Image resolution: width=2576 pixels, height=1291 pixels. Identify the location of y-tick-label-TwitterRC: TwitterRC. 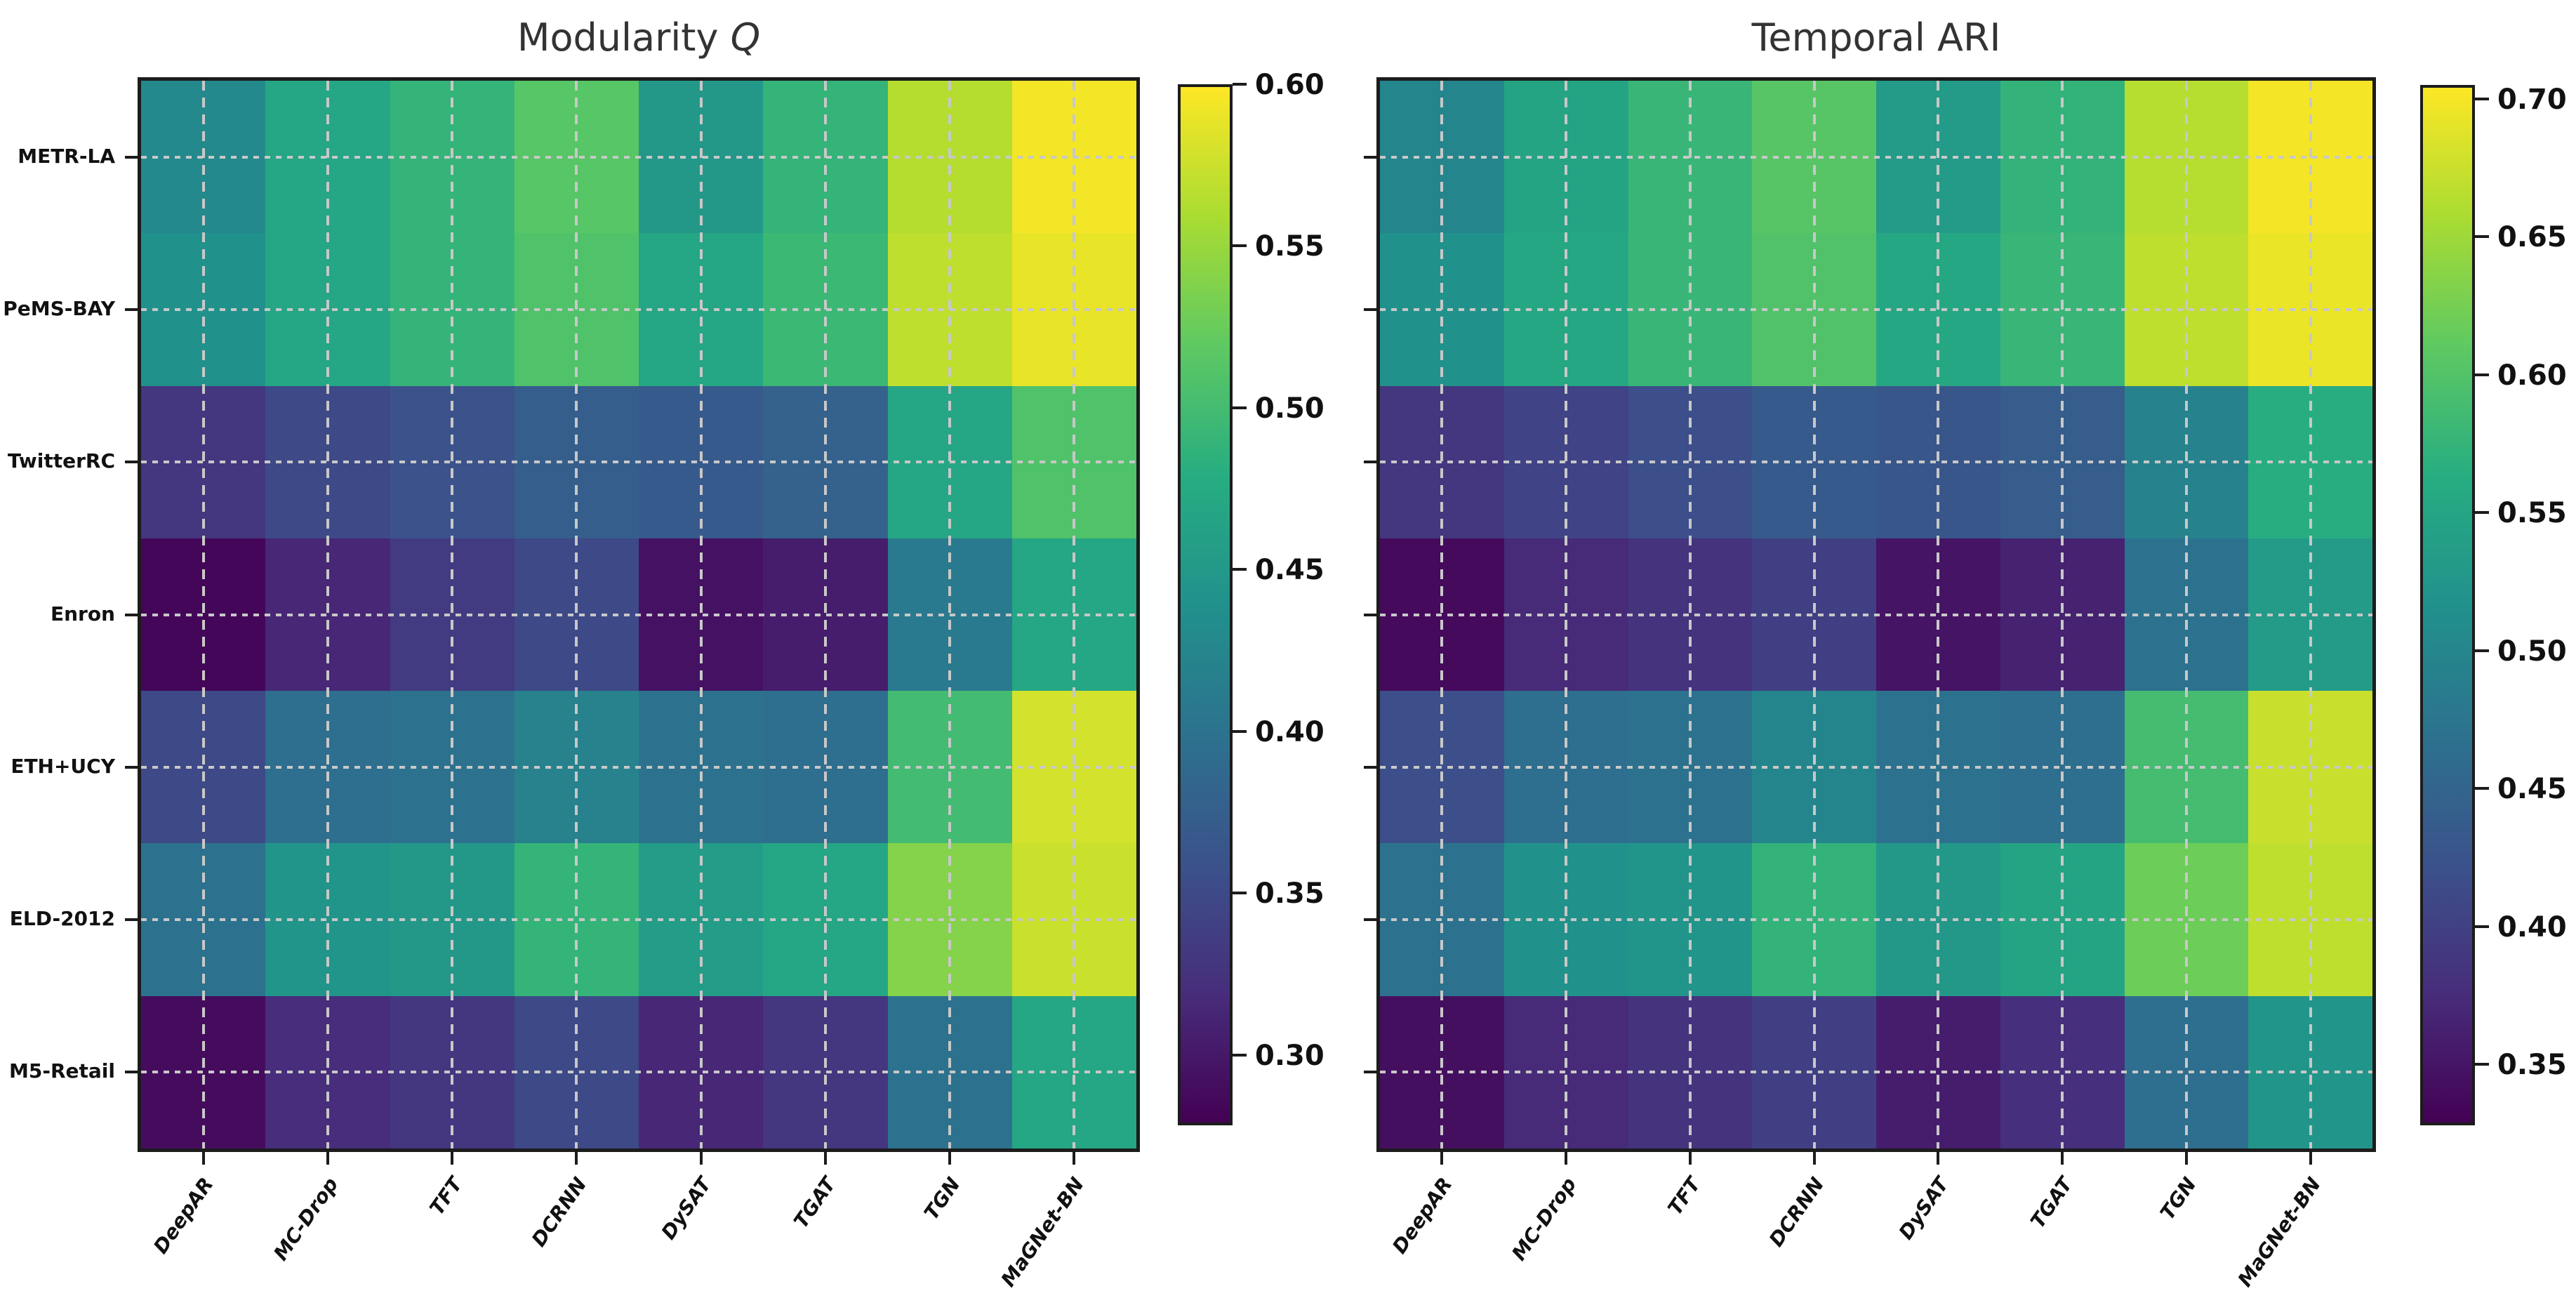
(61, 461).